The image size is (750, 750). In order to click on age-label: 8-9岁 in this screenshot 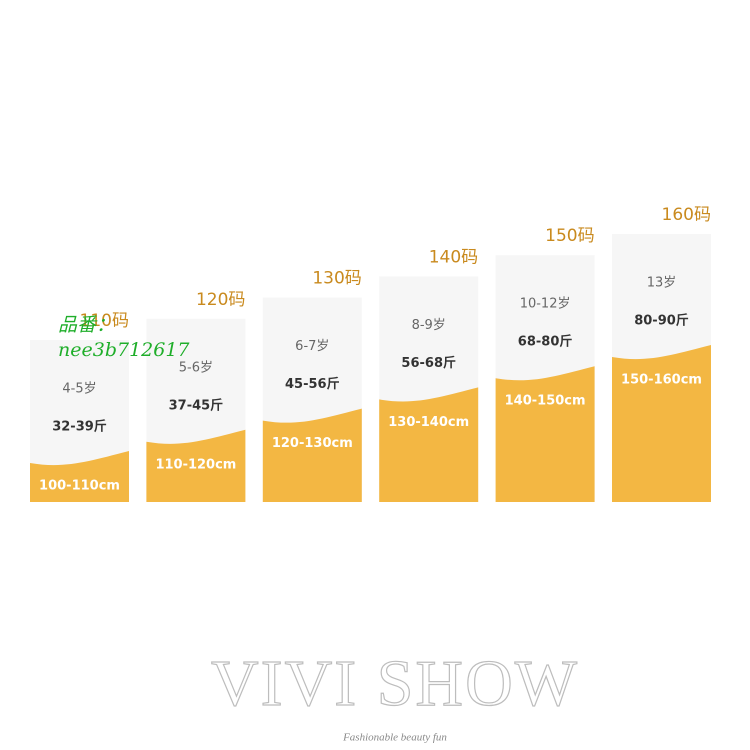, I will do `click(429, 325)`.